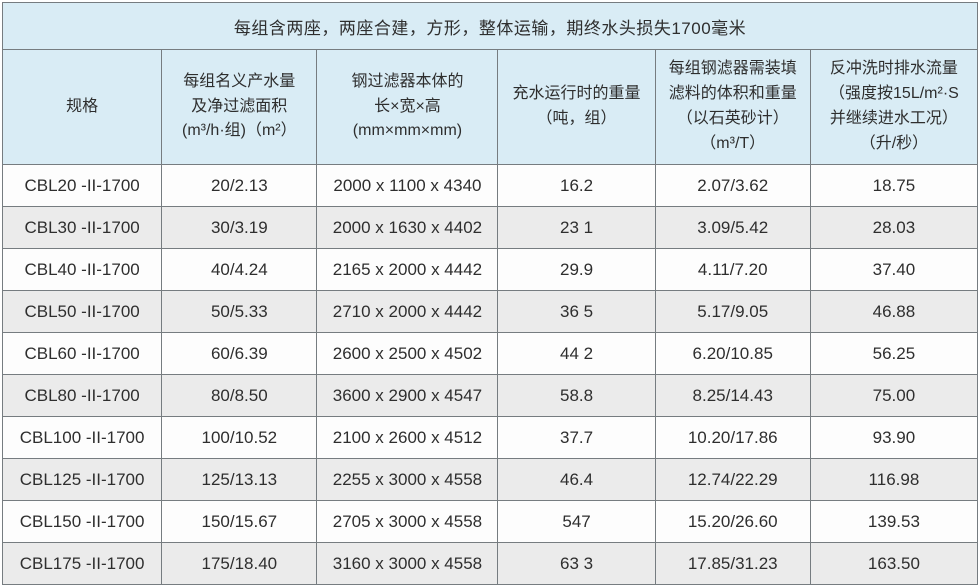  Describe the element at coordinates (82, 311) in the screenshot. I see `cell-spec: CBL50 -II-1700` at that location.